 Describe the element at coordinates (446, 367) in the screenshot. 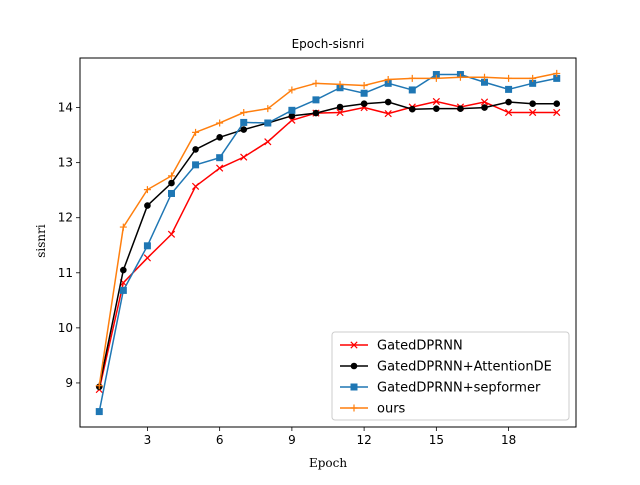

I see `legend-item: GatedDPRNN+AttentionDE` at that location.